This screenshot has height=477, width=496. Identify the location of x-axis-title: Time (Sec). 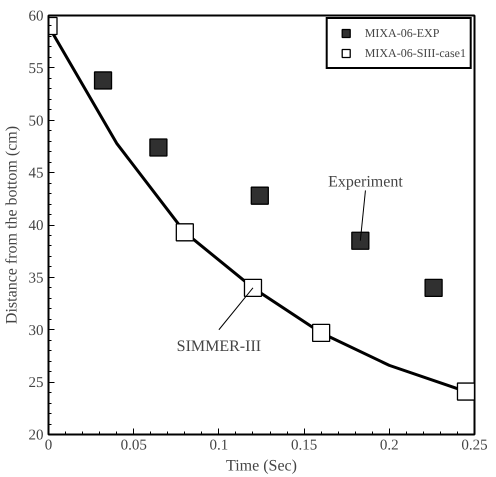
(261, 466).